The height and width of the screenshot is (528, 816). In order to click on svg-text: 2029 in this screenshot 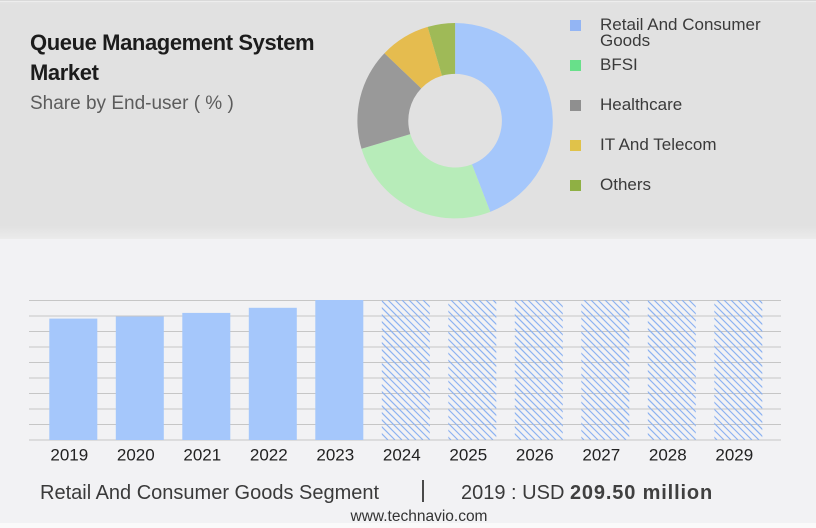, I will do `click(734, 454)`.